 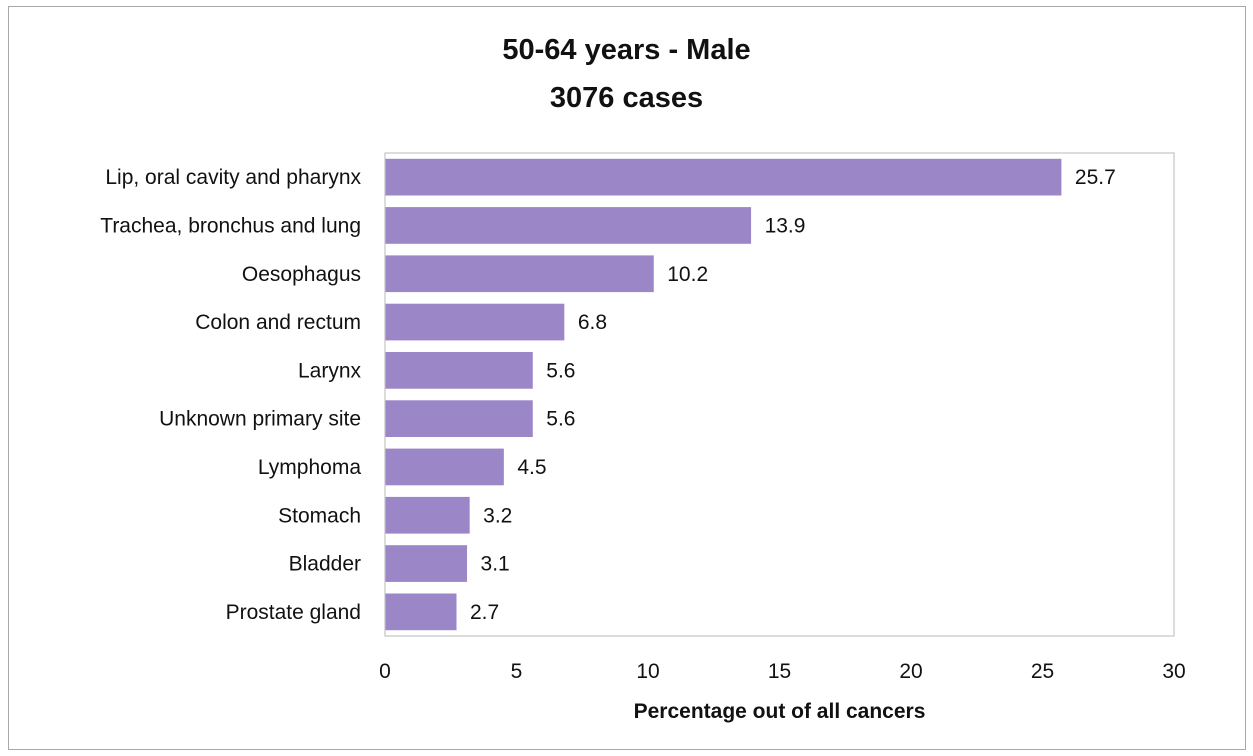 I want to click on x-tick-label: 30, so click(x=1173, y=671).